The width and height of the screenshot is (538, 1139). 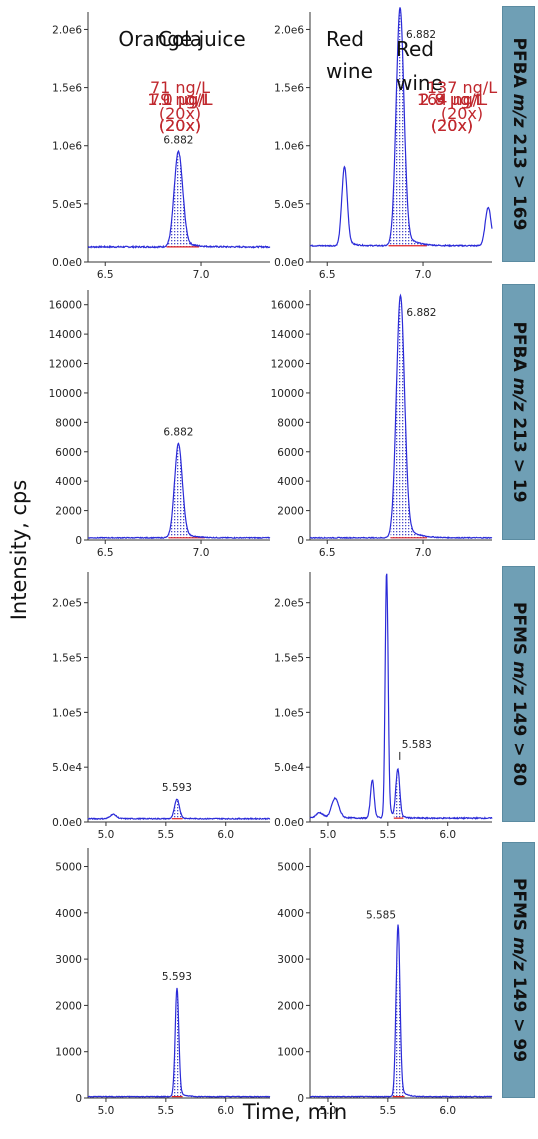 I want to click on concentration-label: 1.0 µg/L, so click(x=179, y=99).